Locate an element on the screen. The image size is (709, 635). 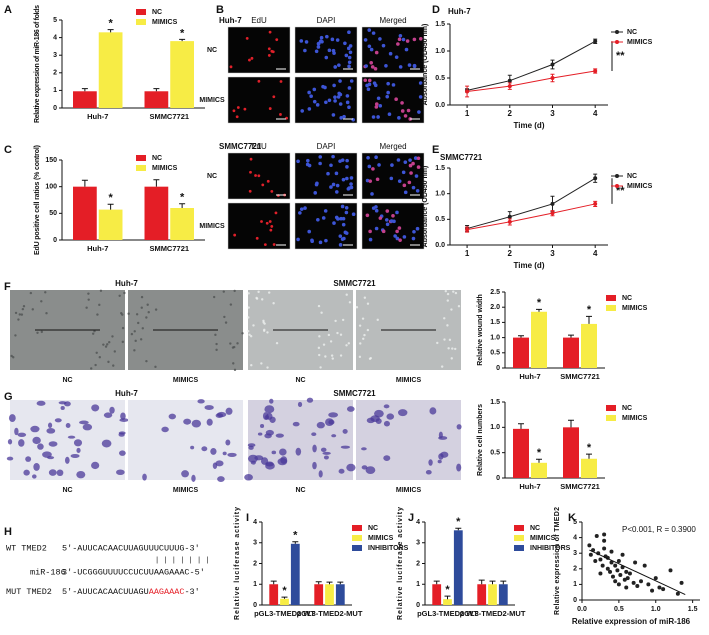
panel-letter: A is located at coordinates (8, 10).